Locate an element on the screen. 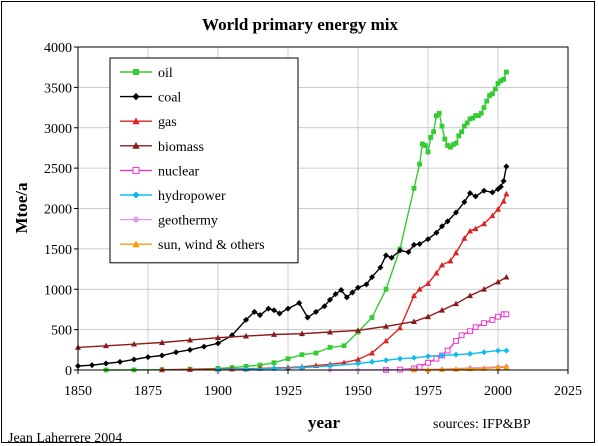 Image resolution: width=598 pixels, height=446 pixels. series-biomass is located at coordinates (292, 311).